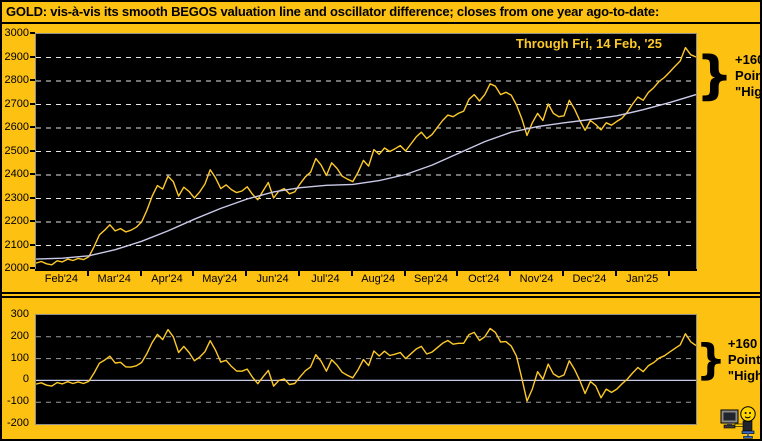  What do you see at coordinates (17, 423) in the screenshot?
I see `oscillator-y-axis-tick-label: -200` at bounding box center [17, 423].